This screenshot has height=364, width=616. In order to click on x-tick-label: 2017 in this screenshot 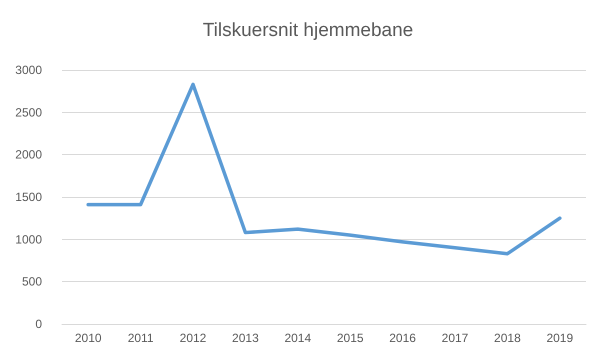, I will do `click(455, 338)`.